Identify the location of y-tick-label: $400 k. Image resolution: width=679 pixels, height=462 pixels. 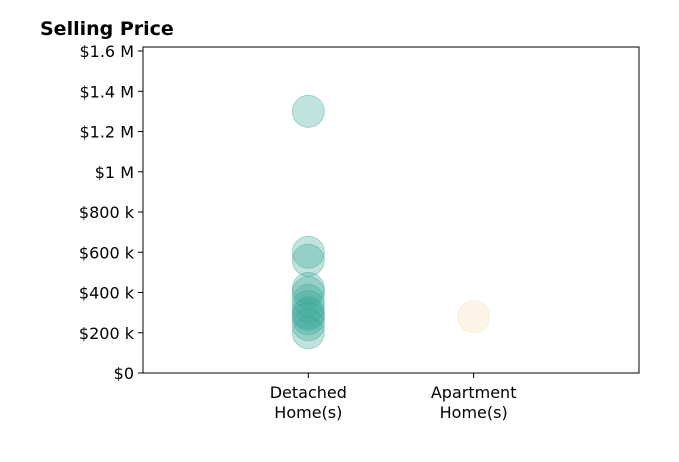
(107, 293).